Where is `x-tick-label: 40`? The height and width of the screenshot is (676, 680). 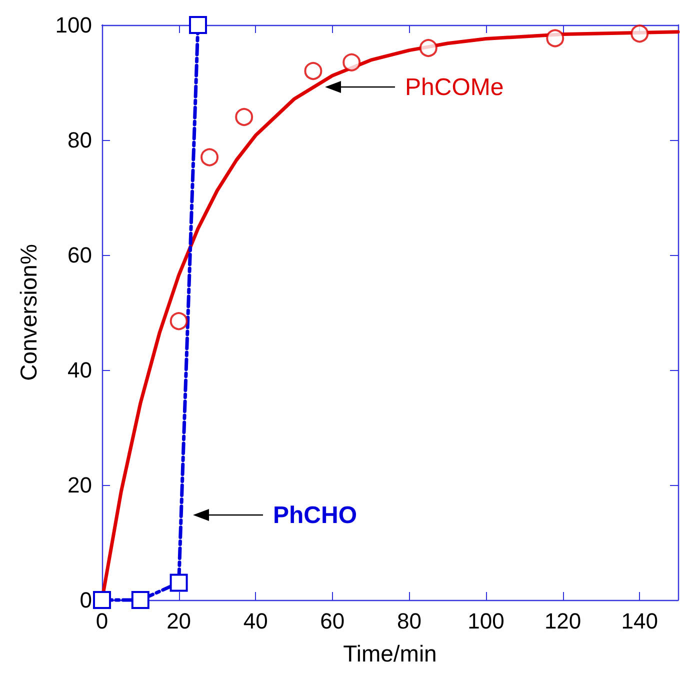
x-tick-label: 40 is located at coordinates (255, 621).